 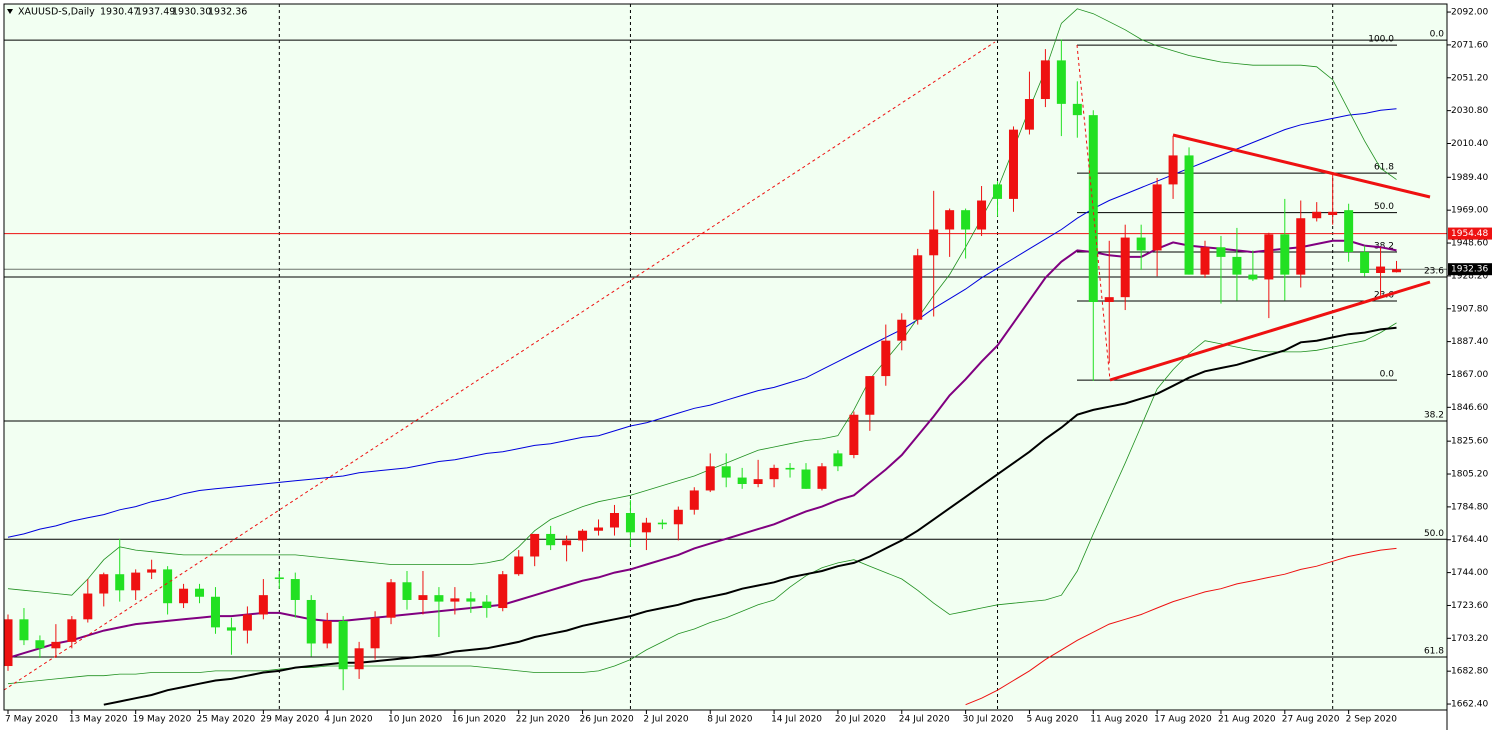 I want to click on x-tick-label: 5 Aug 2020, so click(x=1052, y=720).